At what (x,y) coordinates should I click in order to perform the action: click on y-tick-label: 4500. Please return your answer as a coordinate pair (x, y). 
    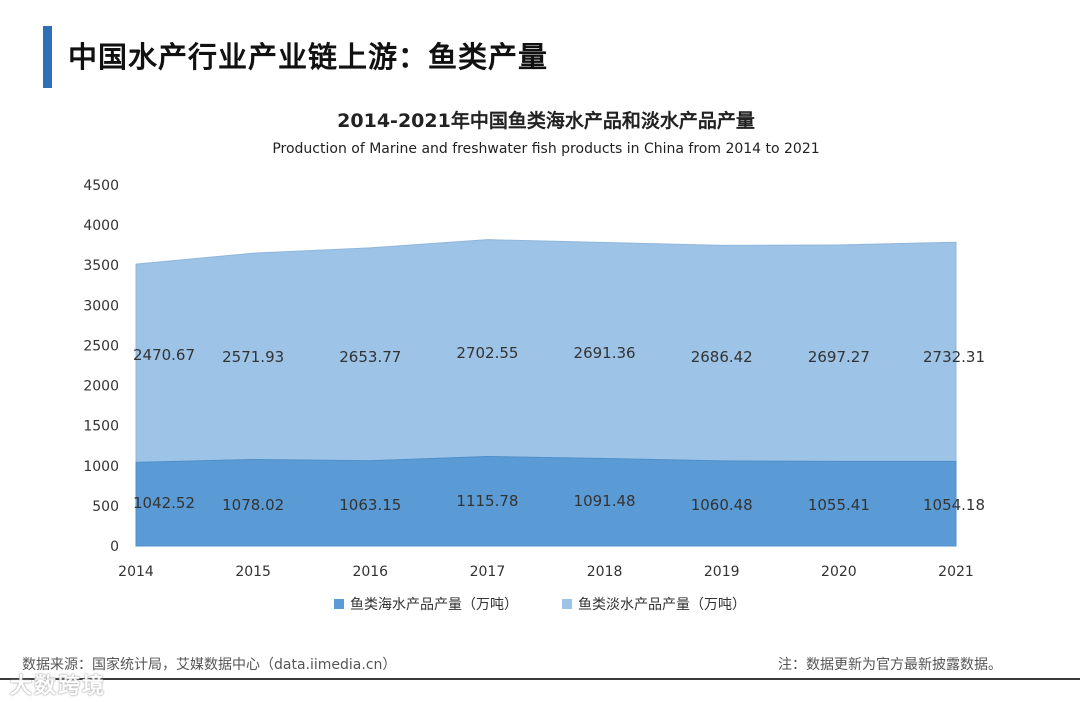
    Looking at the image, I should click on (101, 186).